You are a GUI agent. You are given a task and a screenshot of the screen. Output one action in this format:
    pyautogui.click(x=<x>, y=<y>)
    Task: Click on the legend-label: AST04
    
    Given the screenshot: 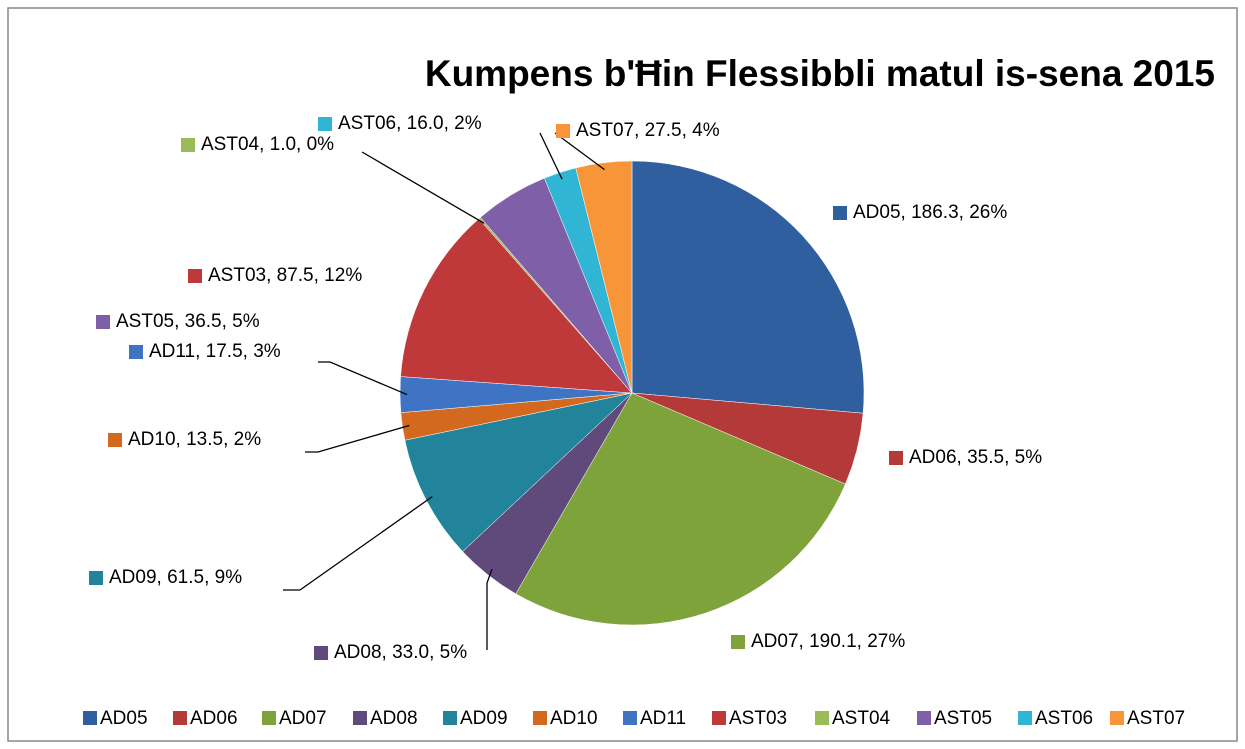 What is the action you would take?
    pyautogui.click(x=861, y=718)
    